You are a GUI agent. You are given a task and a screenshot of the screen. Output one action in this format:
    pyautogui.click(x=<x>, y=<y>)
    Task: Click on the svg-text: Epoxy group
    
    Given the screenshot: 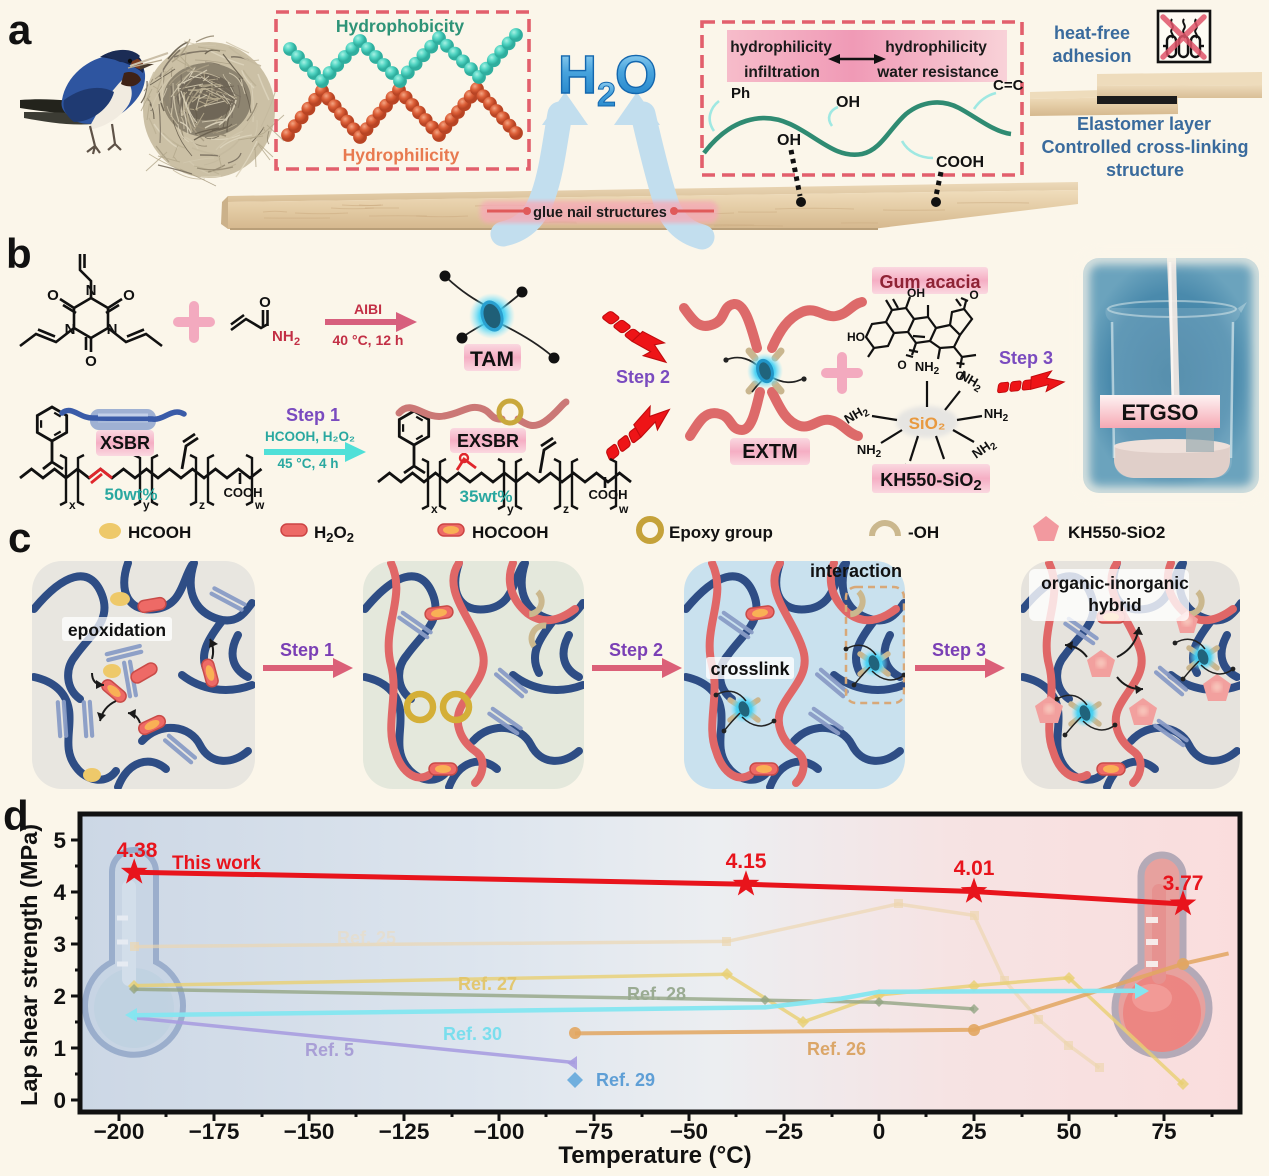 What is the action you would take?
    pyautogui.click(x=721, y=532)
    